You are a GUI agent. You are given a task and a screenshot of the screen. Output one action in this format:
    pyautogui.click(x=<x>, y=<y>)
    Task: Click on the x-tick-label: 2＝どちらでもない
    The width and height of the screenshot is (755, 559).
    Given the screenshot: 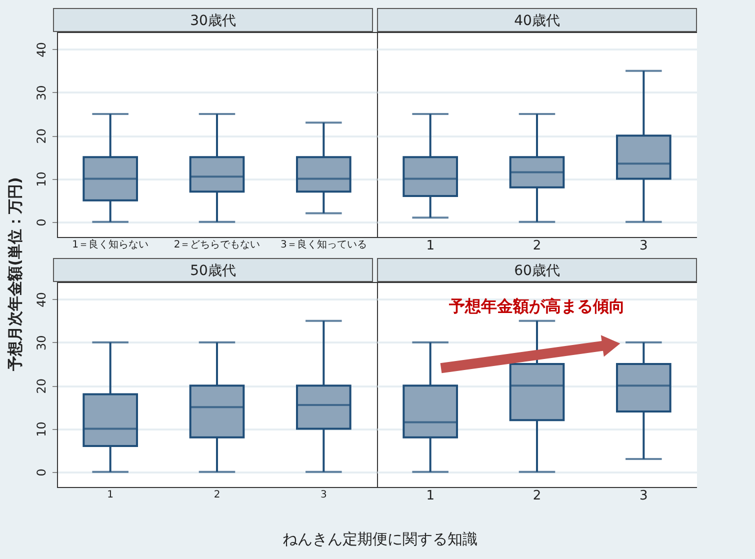 What is the action you would take?
    pyautogui.click(x=217, y=245)
    